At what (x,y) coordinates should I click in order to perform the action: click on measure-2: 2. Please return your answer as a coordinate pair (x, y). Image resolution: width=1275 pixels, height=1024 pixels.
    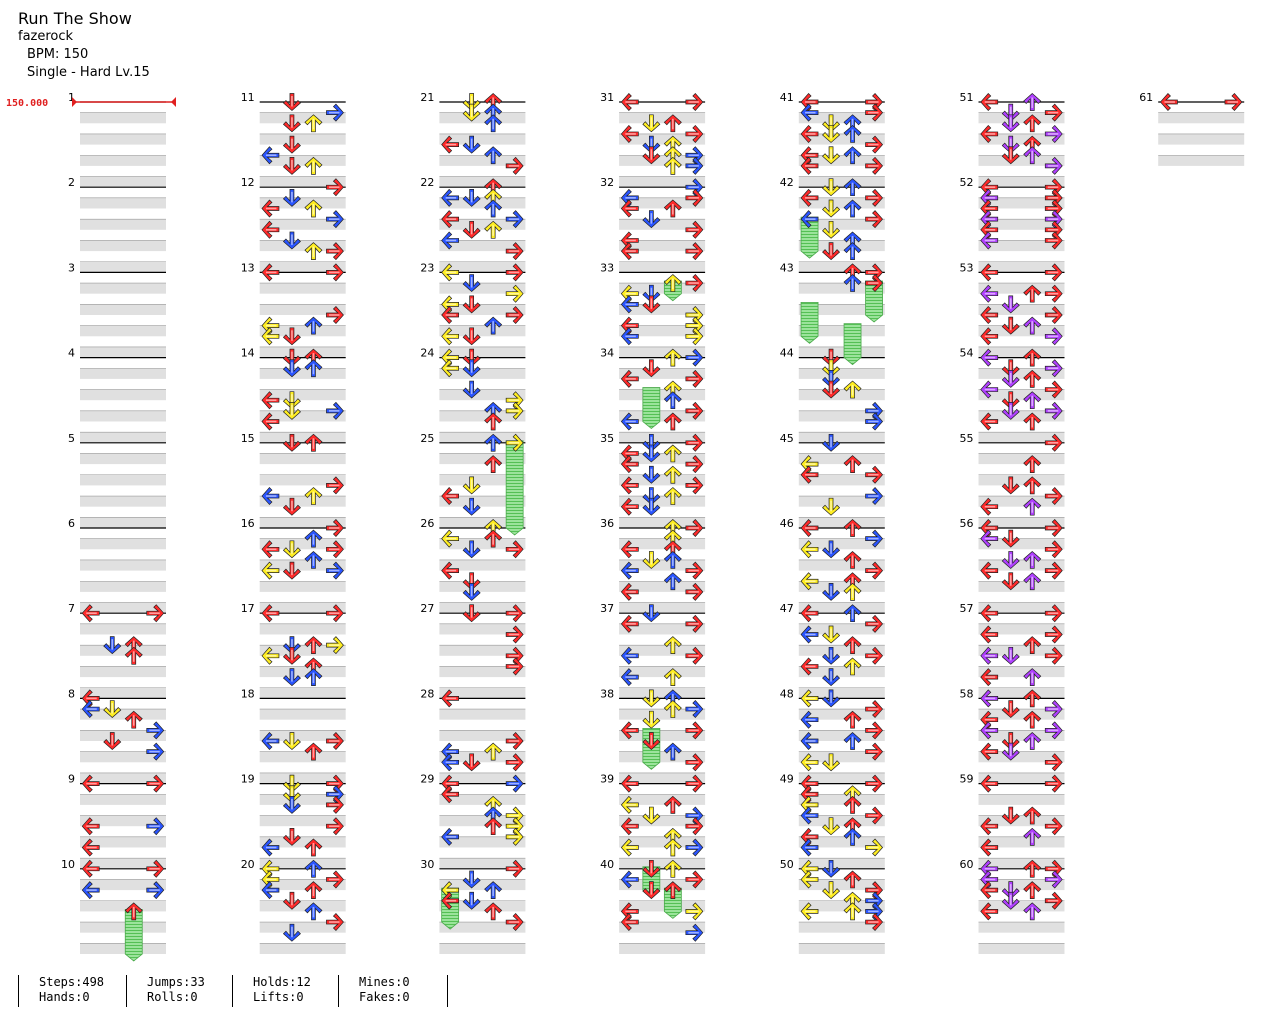
    Looking at the image, I should click on (117, 224).